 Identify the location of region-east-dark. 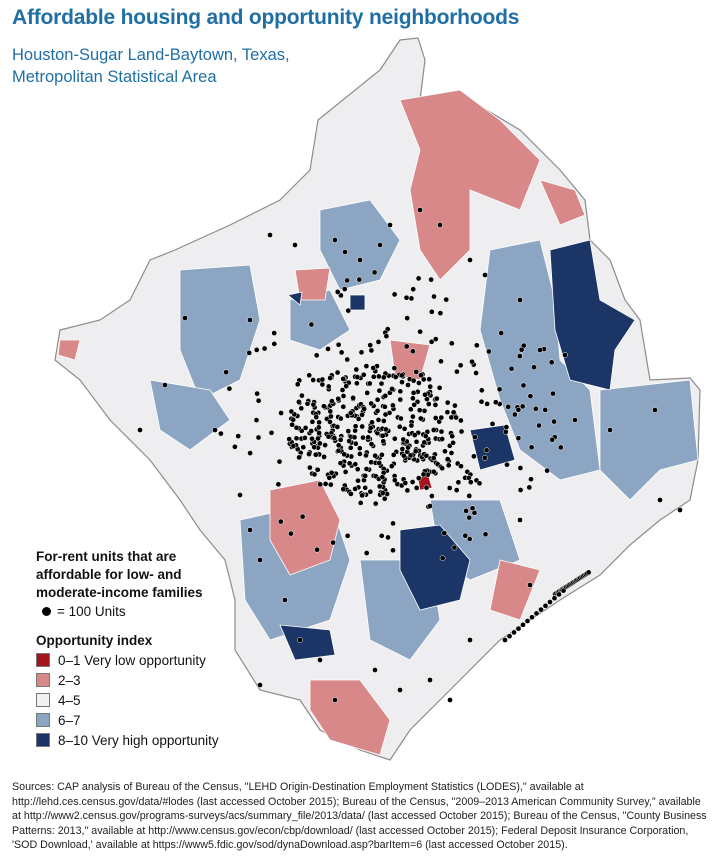
(592, 315).